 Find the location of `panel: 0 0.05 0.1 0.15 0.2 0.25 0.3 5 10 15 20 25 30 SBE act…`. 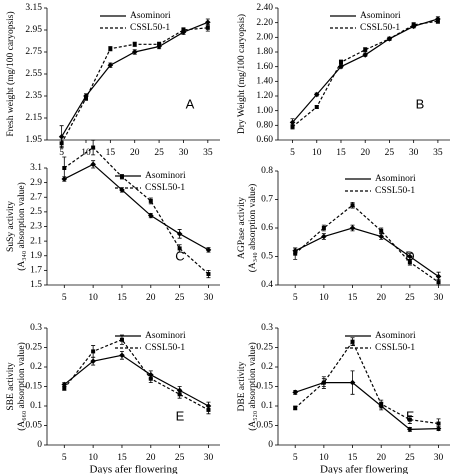

panel: 0 0.05 0.1 0.15 0.2 0.25 0.3 5 10 15 20 25 30 SBE act… is located at coordinates (113, 398).